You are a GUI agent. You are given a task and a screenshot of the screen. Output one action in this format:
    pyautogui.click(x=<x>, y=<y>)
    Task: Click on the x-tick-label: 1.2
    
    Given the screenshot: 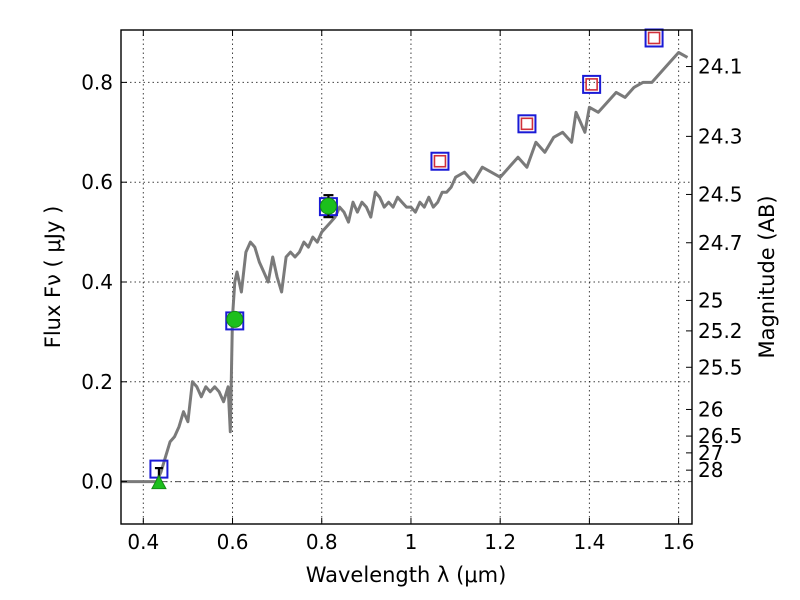 What is the action you would take?
    pyautogui.click(x=500, y=542)
    